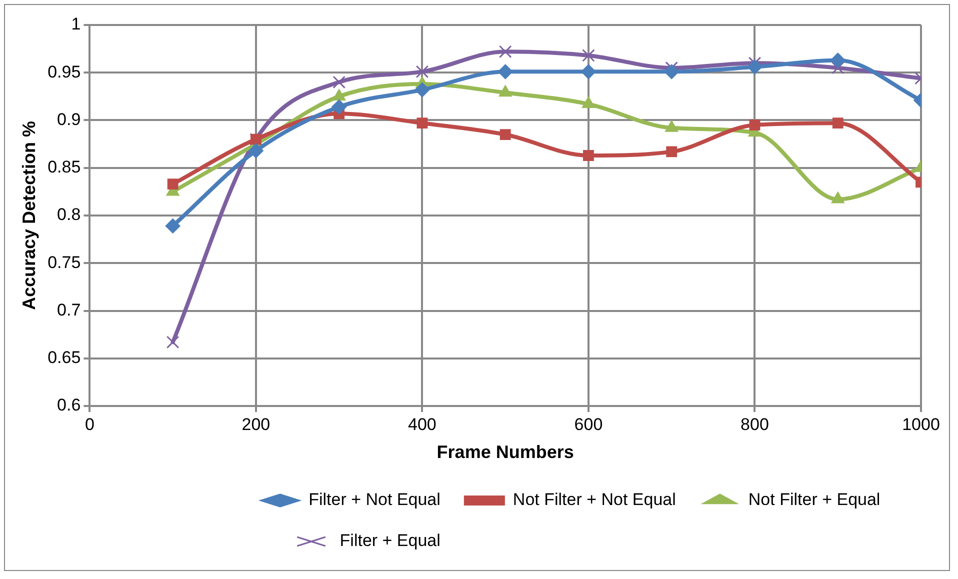  Describe the element at coordinates (505, 452) in the screenshot. I see `x-axis-title: Frame Numbers` at that location.